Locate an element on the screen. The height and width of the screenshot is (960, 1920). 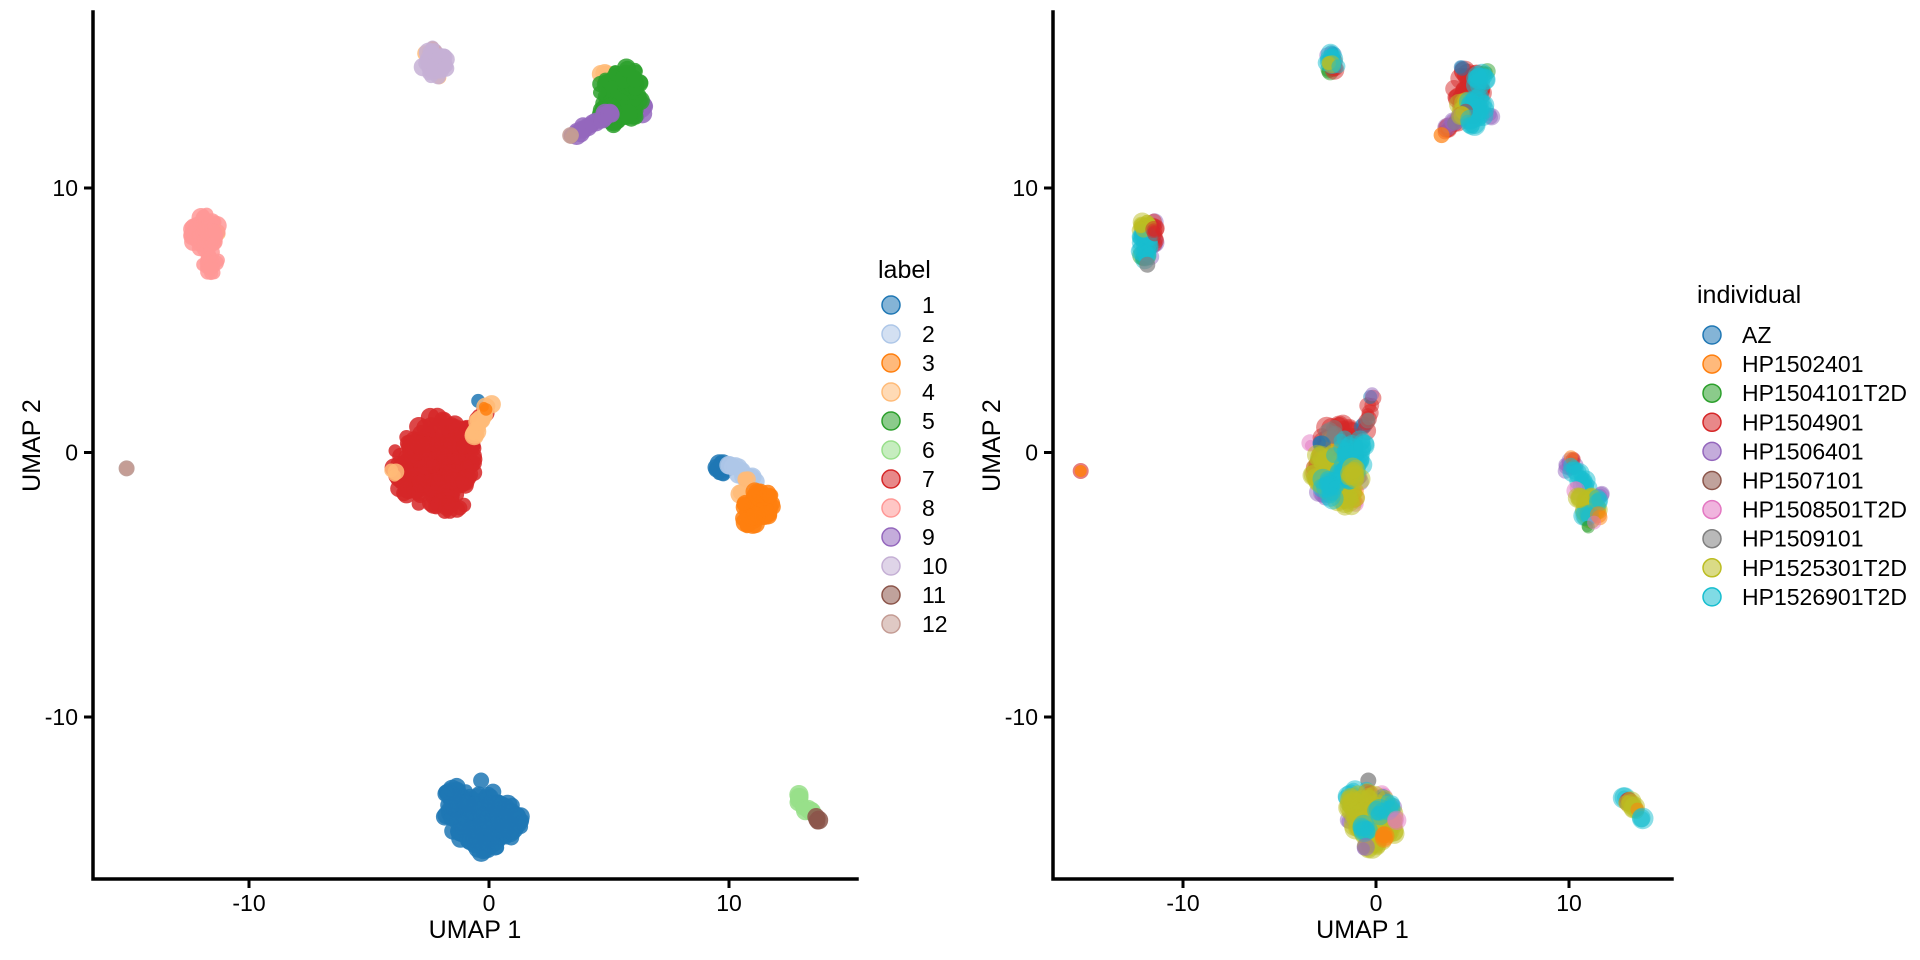
legend-item: 12 is located at coordinates (914, 624).